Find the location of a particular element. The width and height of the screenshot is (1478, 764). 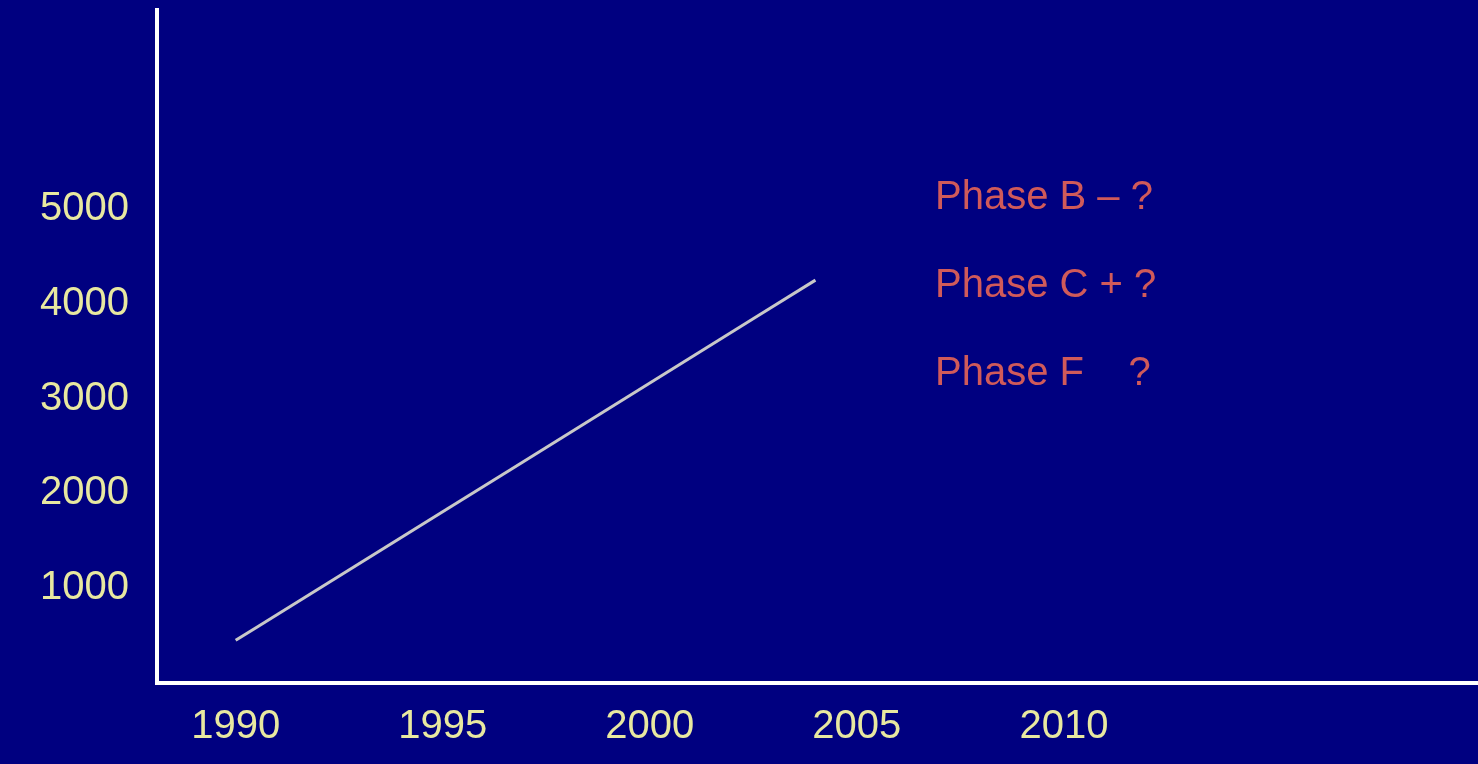

y-tick-label: 3000 is located at coordinates (84, 395).